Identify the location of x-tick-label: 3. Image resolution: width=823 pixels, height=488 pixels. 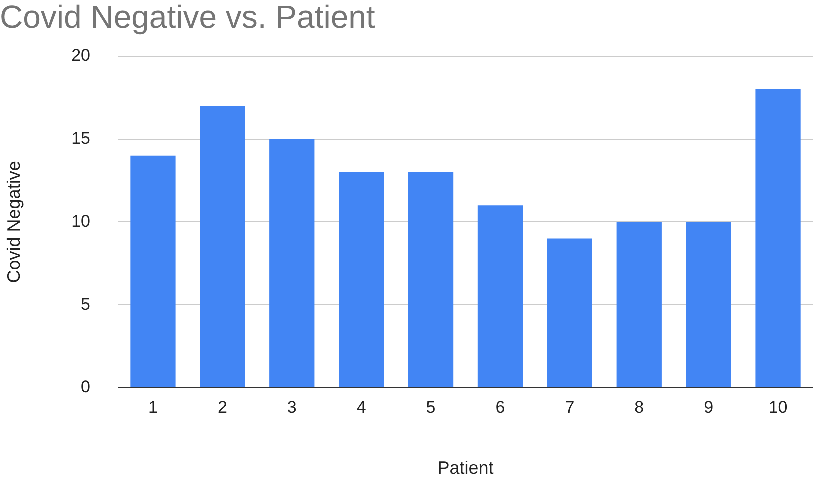
(292, 407).